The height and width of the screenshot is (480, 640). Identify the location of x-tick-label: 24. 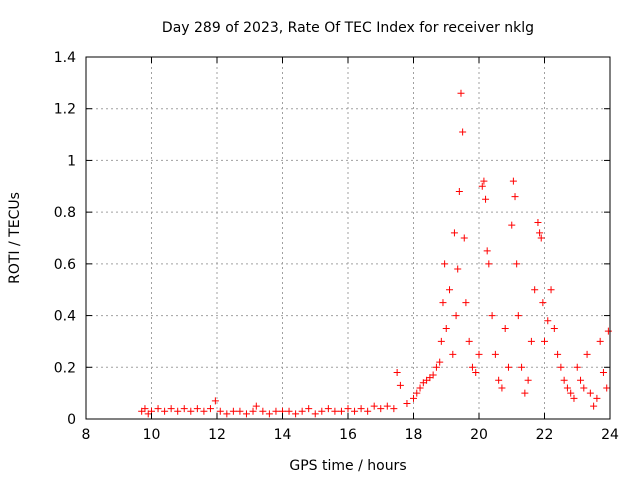
(610, 435).